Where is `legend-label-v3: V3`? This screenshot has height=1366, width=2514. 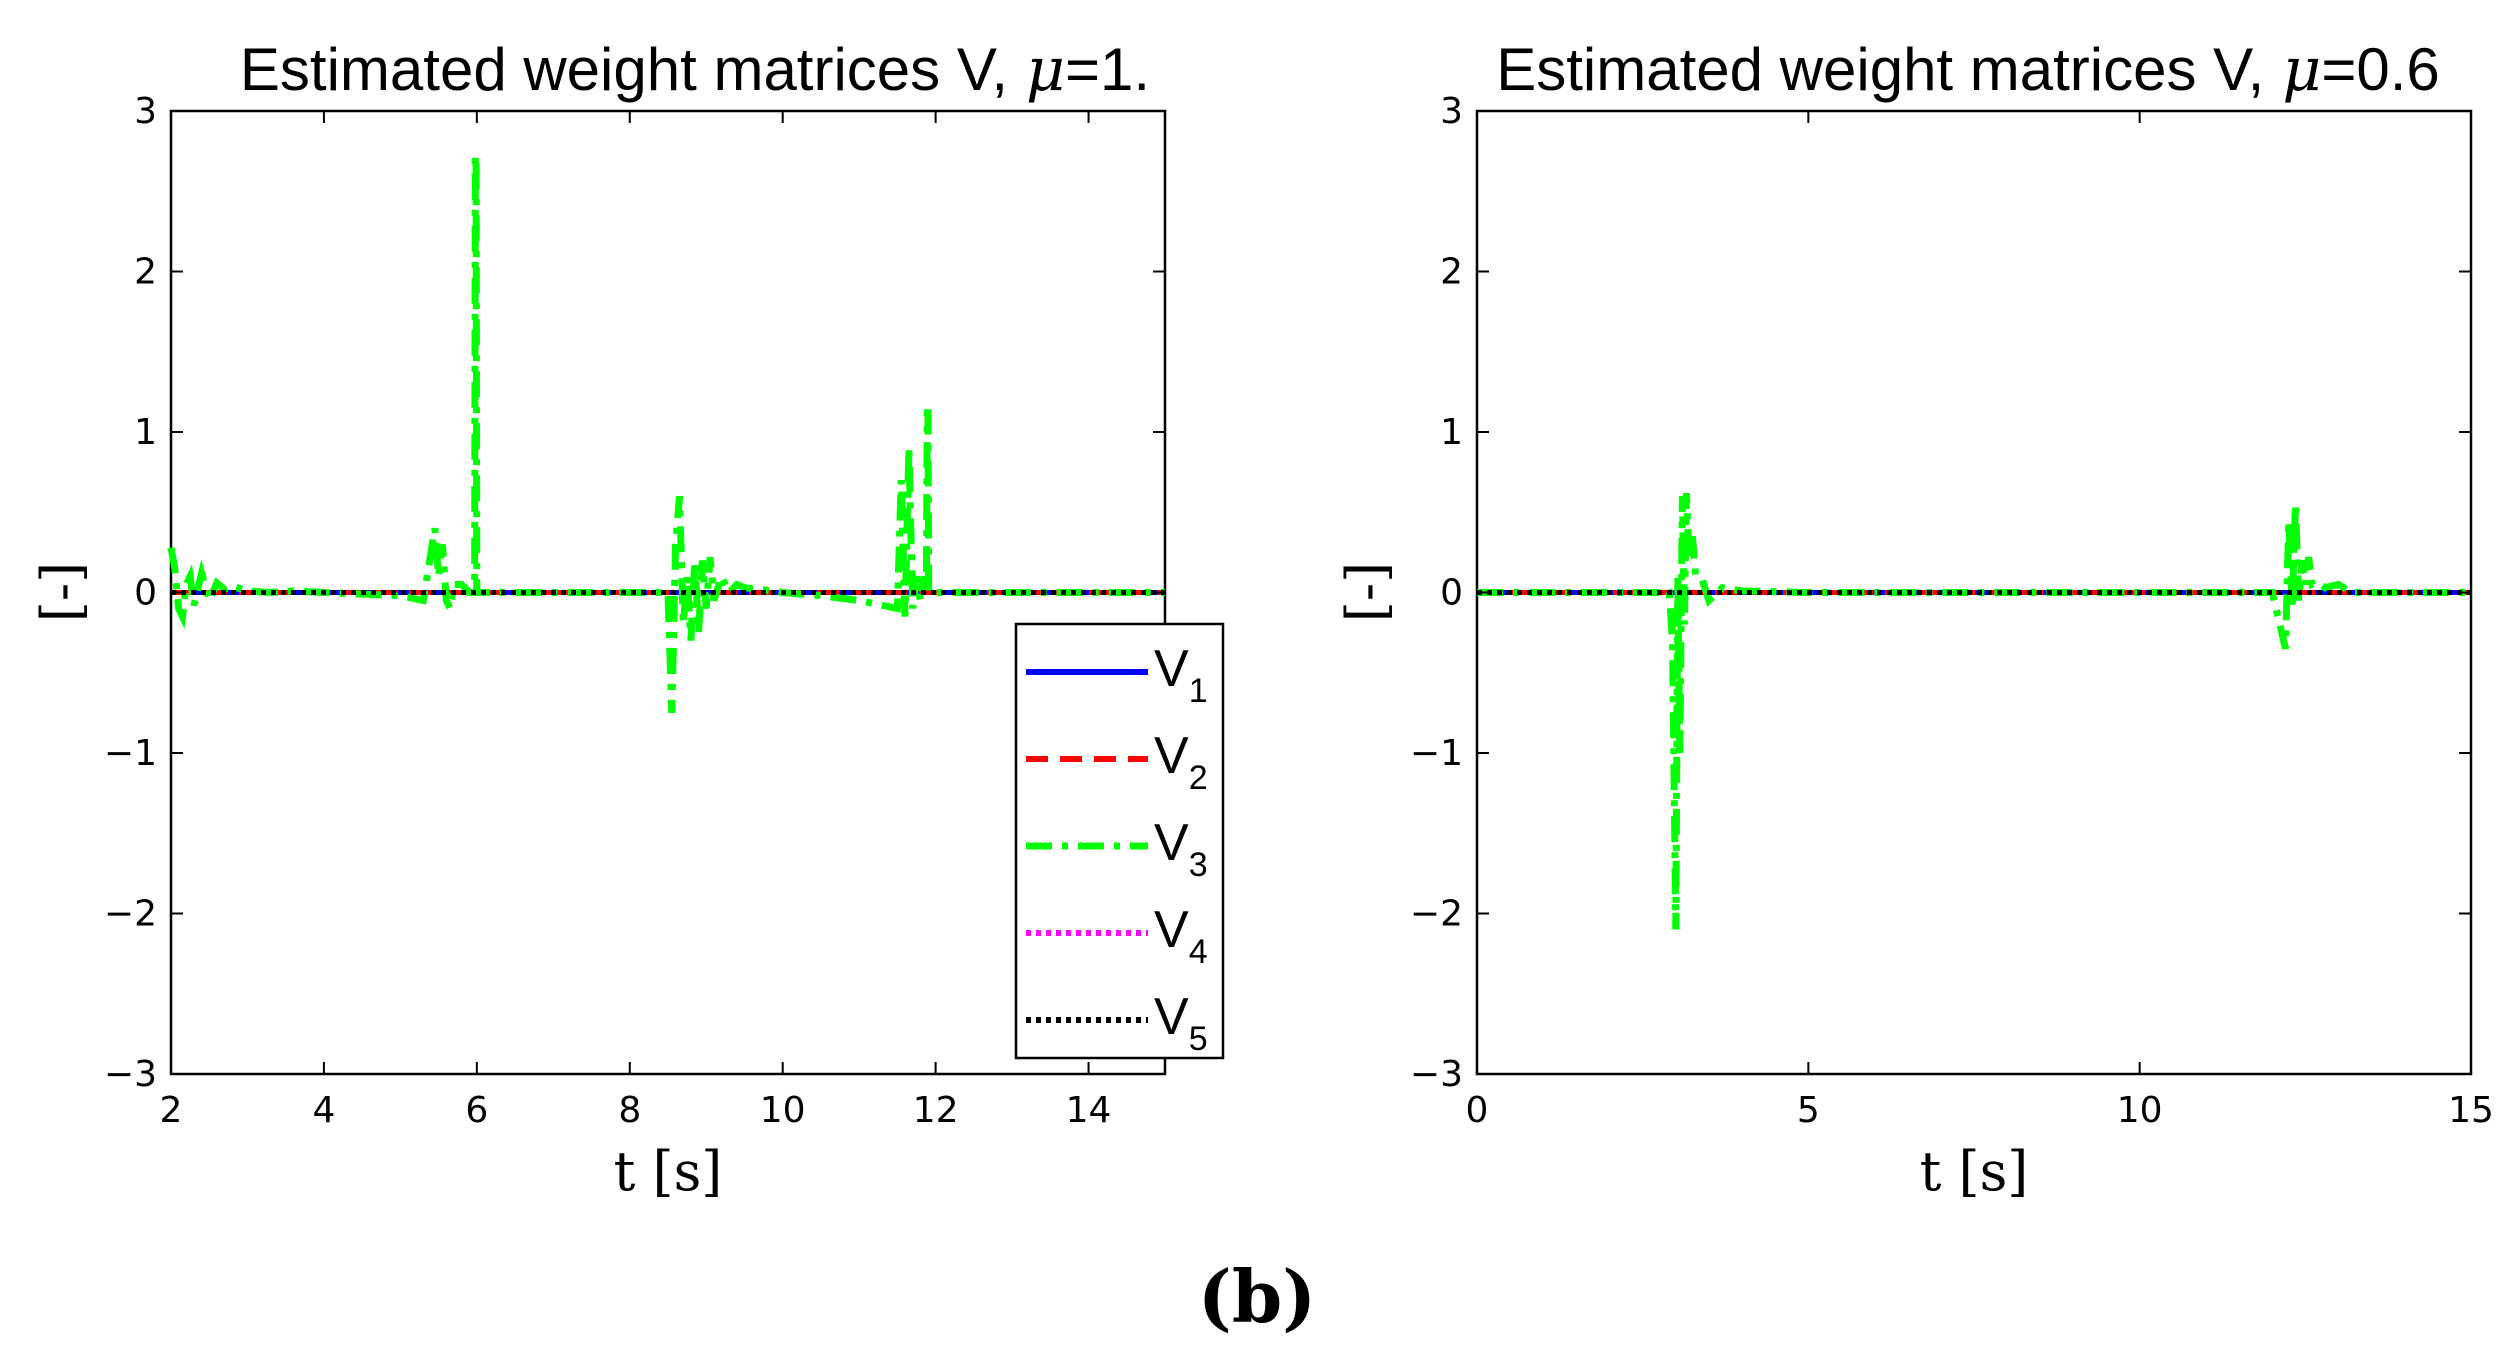 legend-label-v3: V3 is located at coordinates (1181, 849).